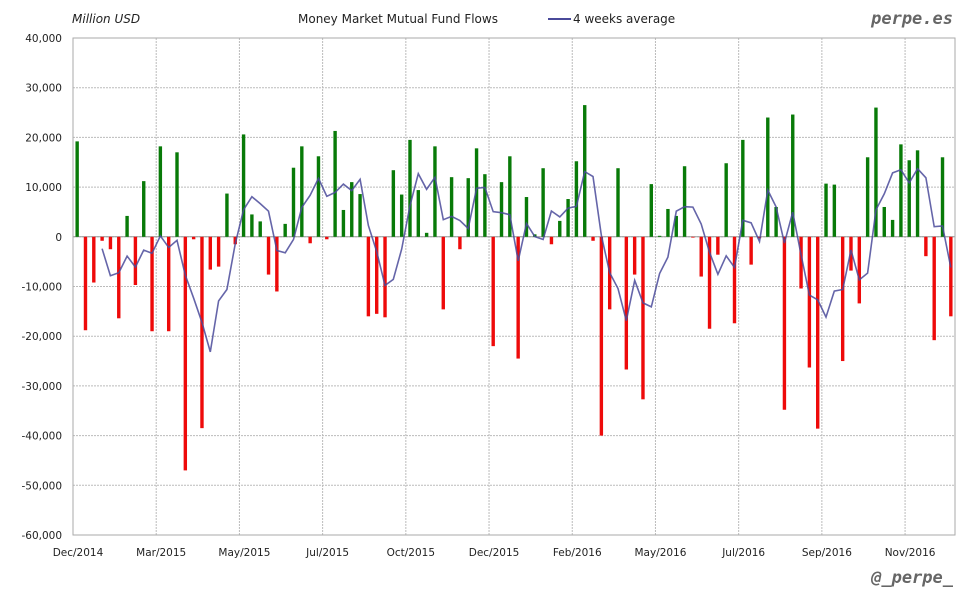 The width and height of the screenshot is (980, 600). I want to click on author-handle: @_perpe_, so click(912, 578).